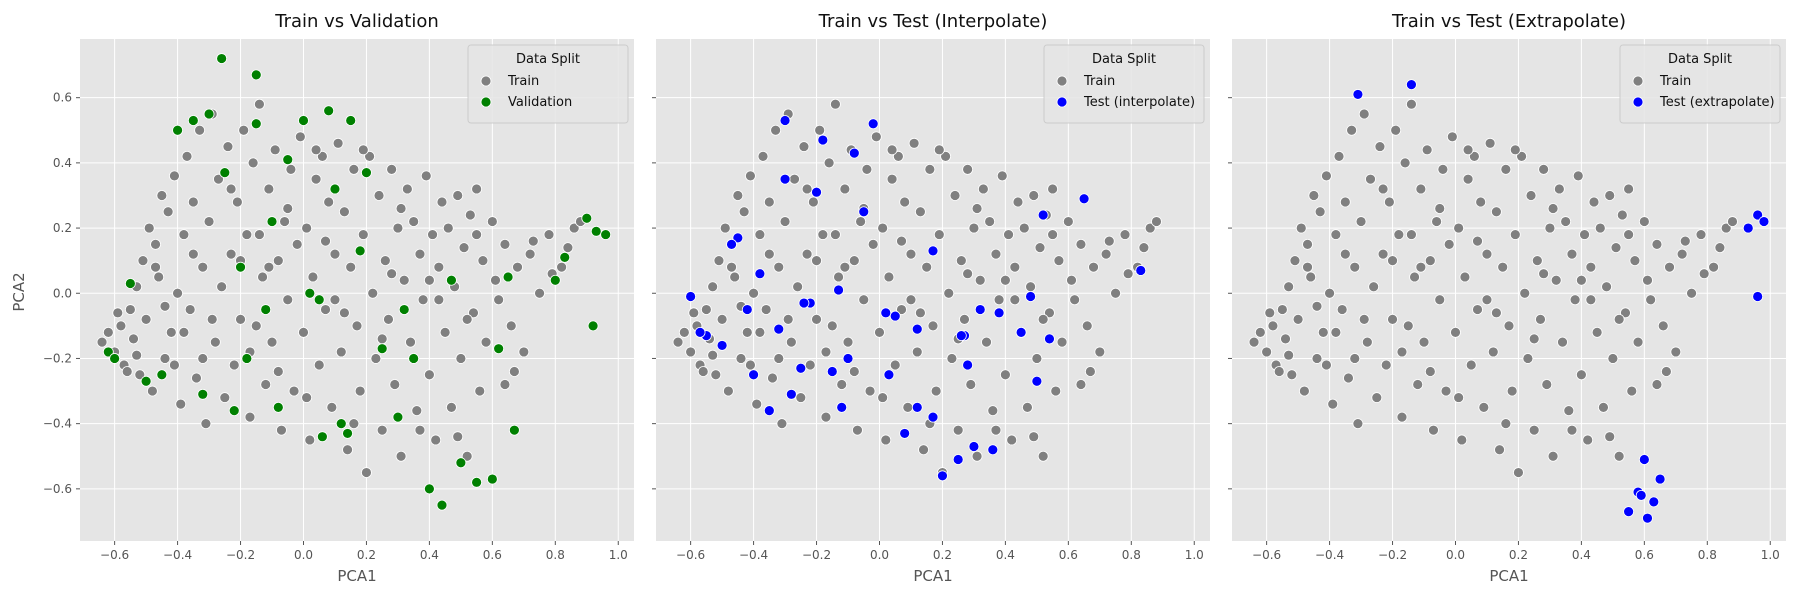 This screenshot has width=1800, height=600. Describe the element at coordinates (429, 555) in the screenshot. I see `x-tick-label: 0.4` at that location.